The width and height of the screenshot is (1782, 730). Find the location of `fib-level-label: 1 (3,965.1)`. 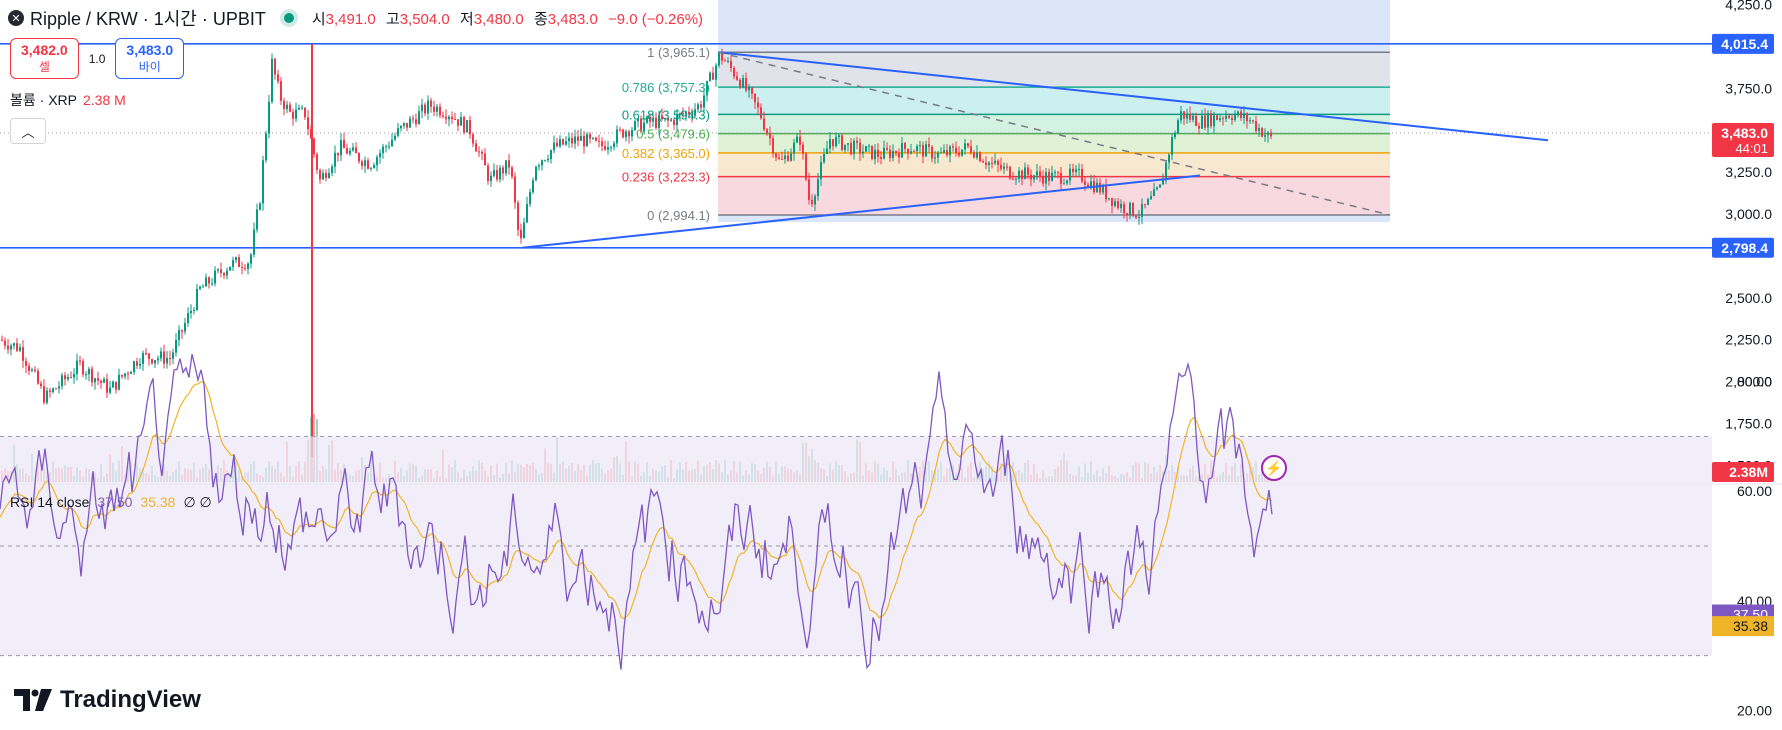

fib-level-label: 1 (3,965.1) is located at coordinates (678, 52).